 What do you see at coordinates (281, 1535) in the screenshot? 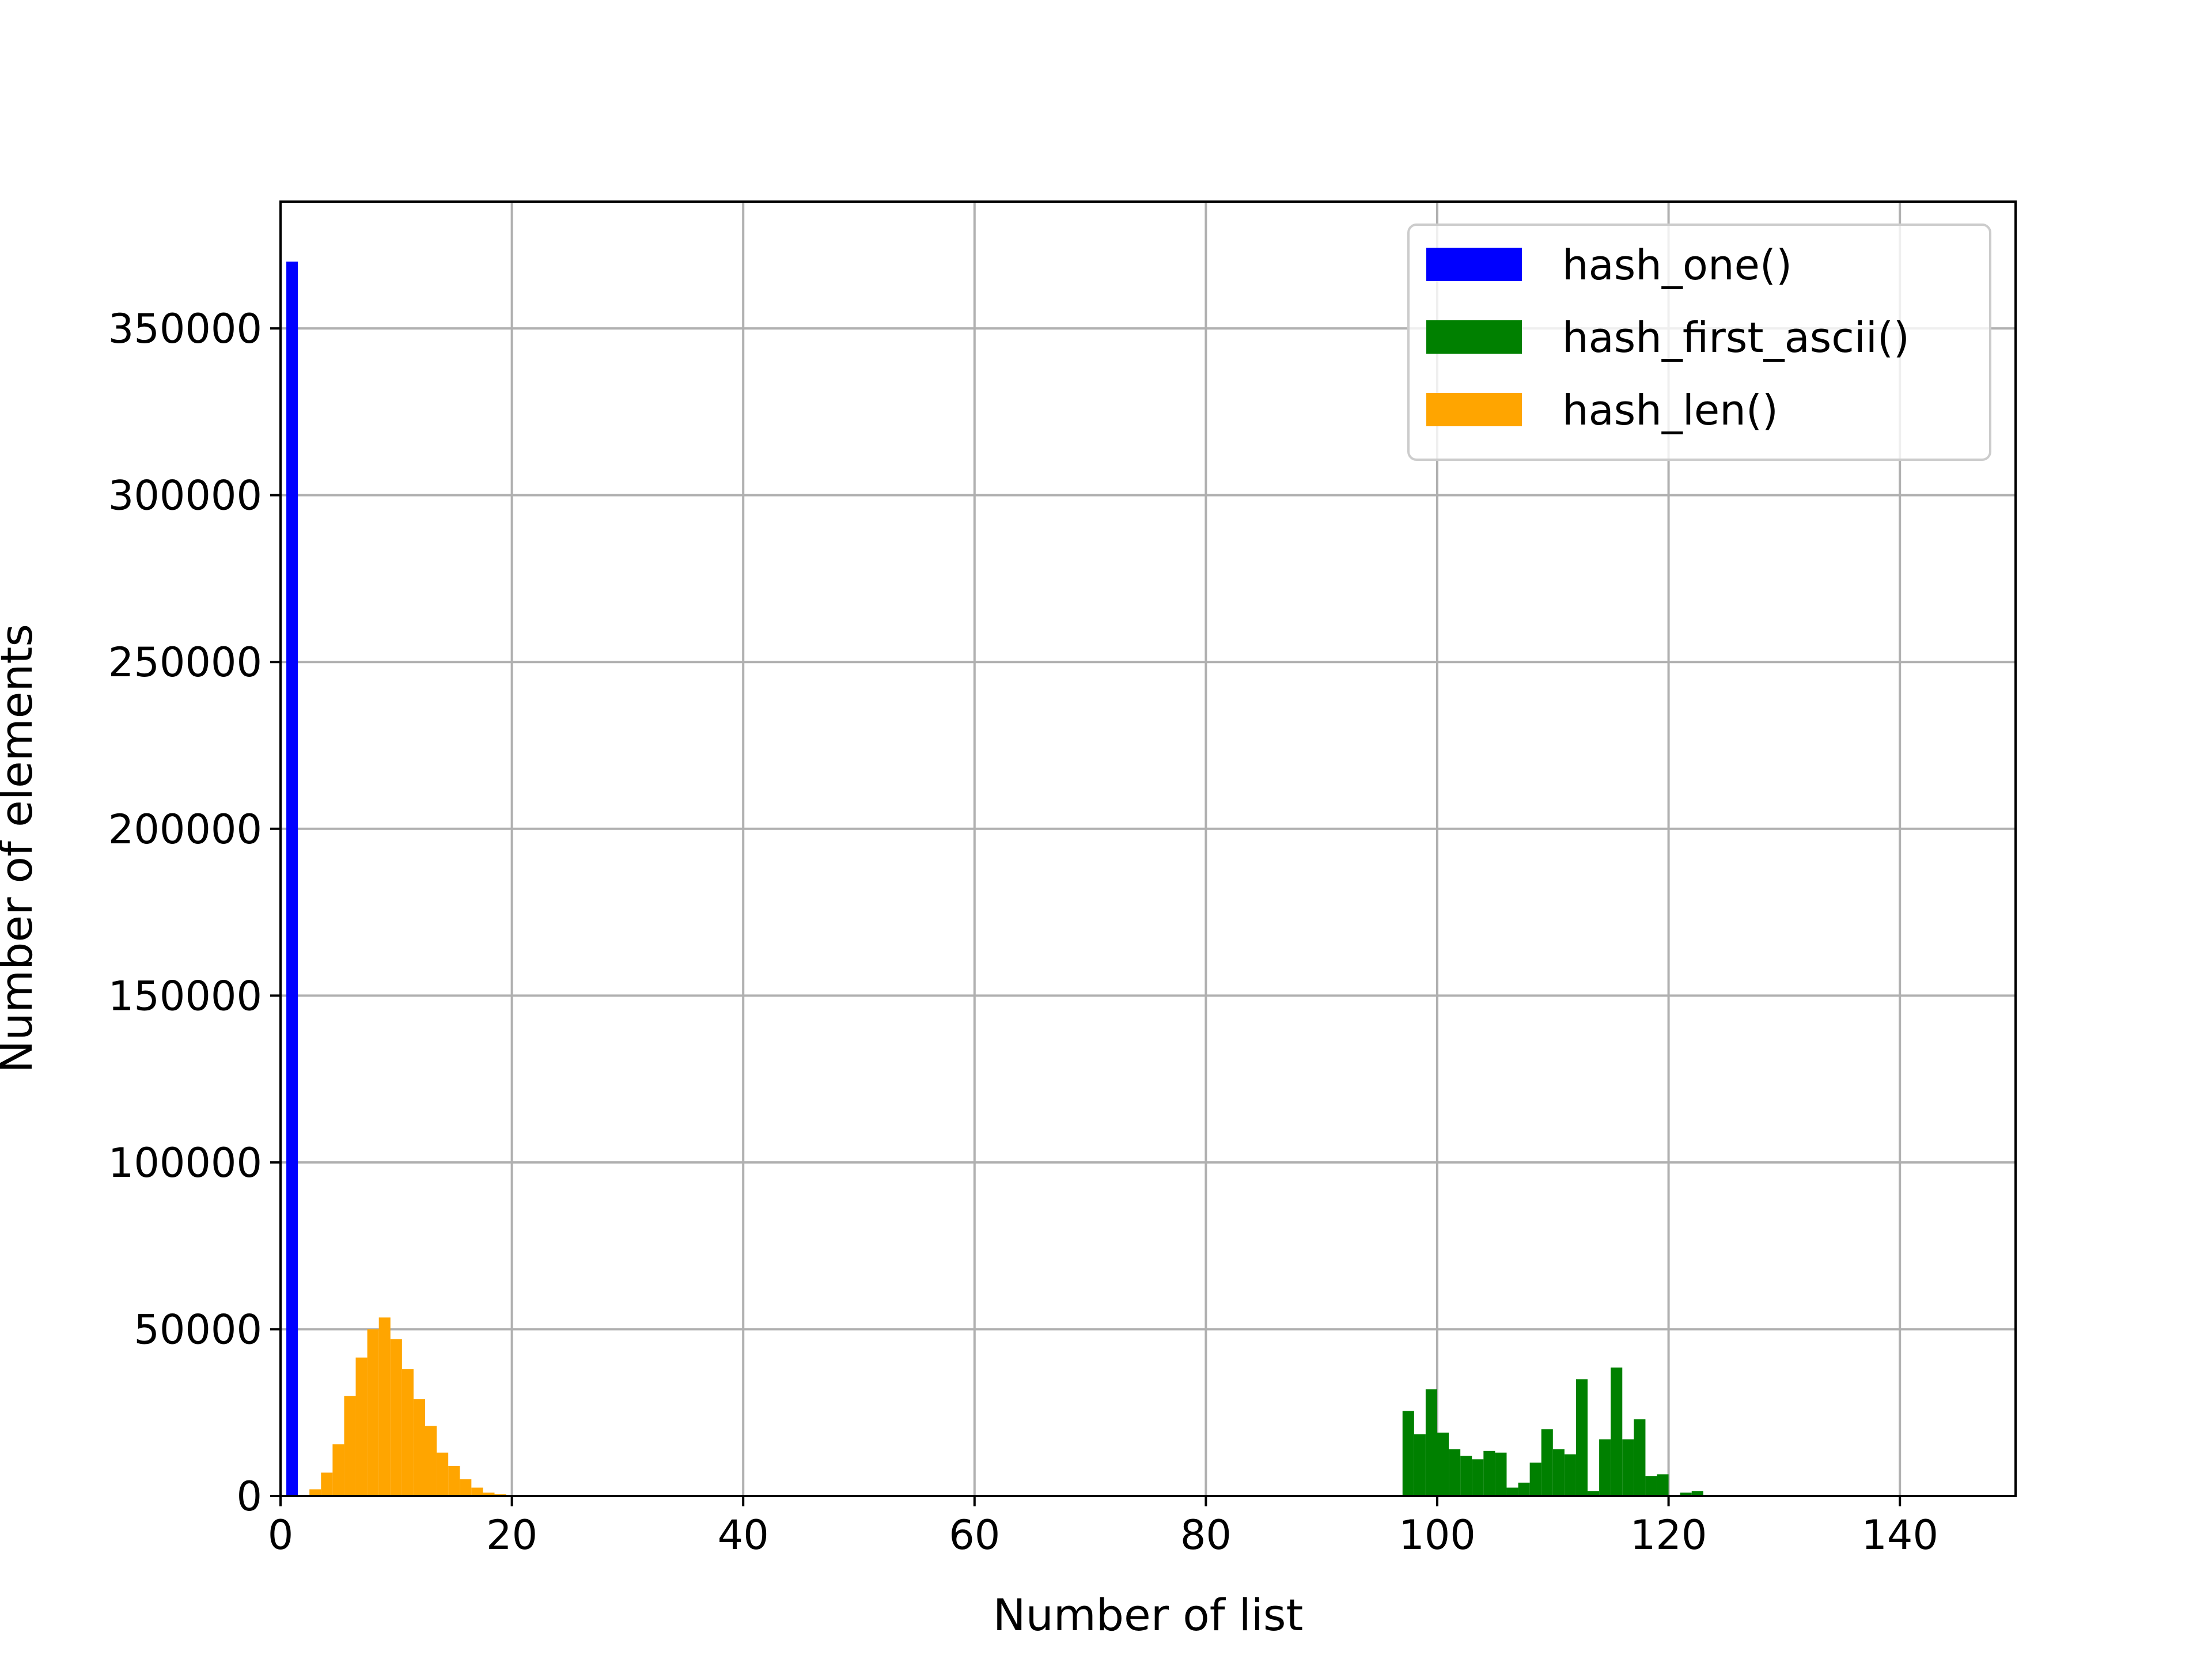
I see `x-tick-label: 0` at bounding box center [281, 1535].